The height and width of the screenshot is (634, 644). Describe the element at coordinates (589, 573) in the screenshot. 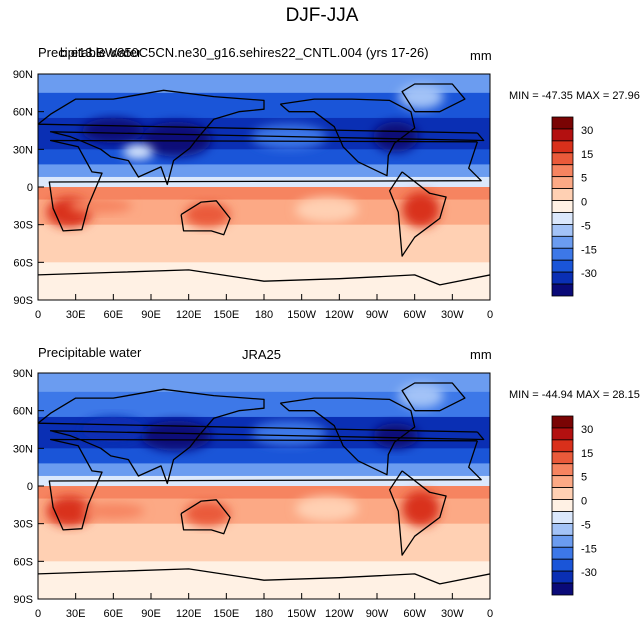

I see `colorbar-label: -30` at that location.